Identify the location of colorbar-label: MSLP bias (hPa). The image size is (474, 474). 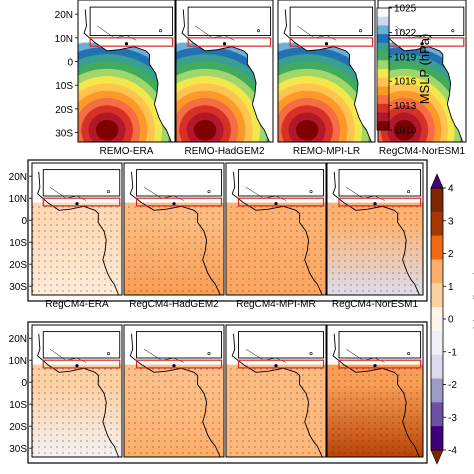
(472, 319).